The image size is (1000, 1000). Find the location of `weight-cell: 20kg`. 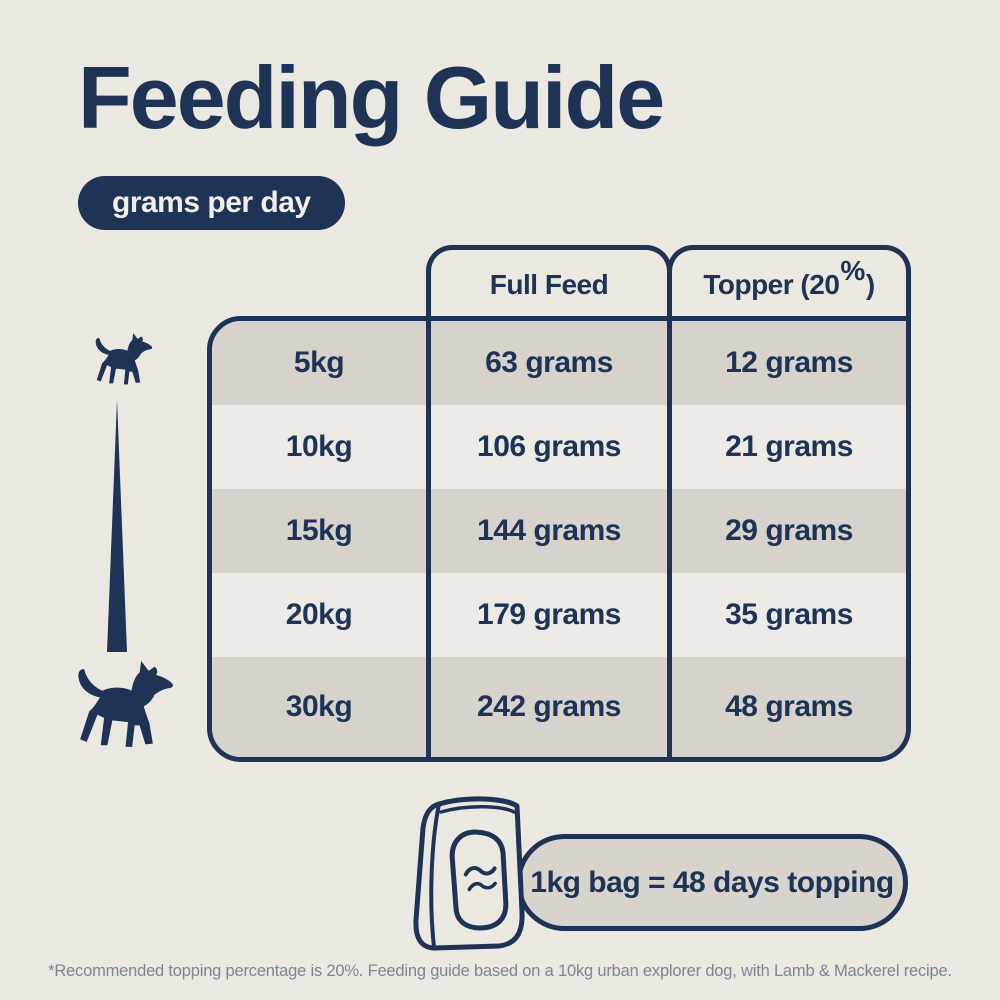

weight-cell: 20kg is located at coordinates (319, 615).